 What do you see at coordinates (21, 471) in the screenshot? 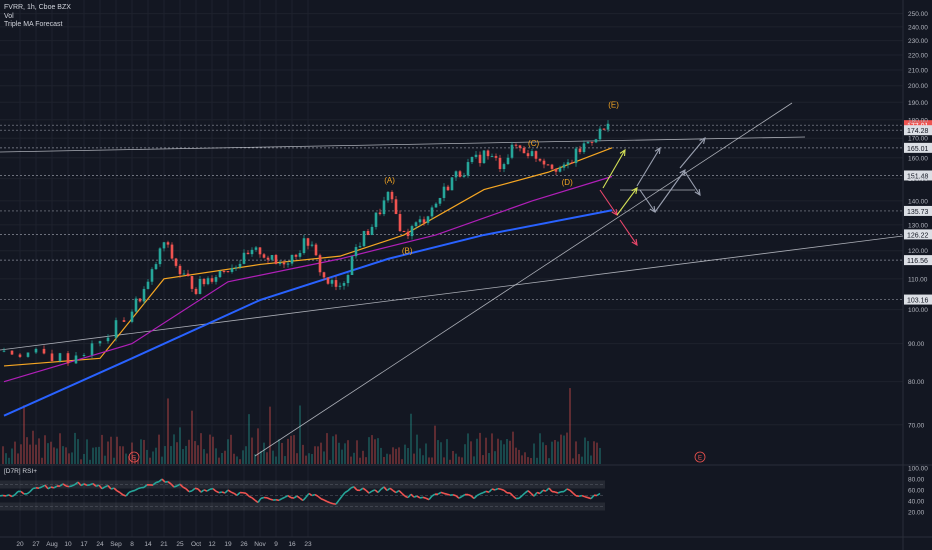
I see `rsi-label: [D7R] RSI+` at bounding box center [21, 471].